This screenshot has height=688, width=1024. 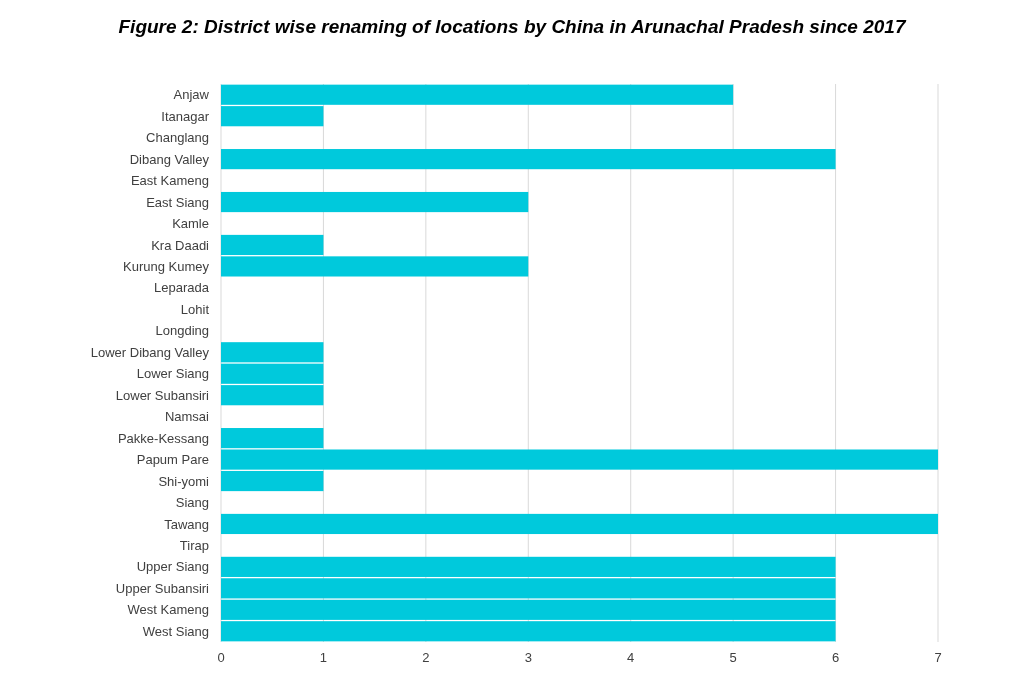 What do you see at coordinates (169, 181) in the screenshot?
I see `y-tick-label: East Kameng` at bounding box center [169, 181].